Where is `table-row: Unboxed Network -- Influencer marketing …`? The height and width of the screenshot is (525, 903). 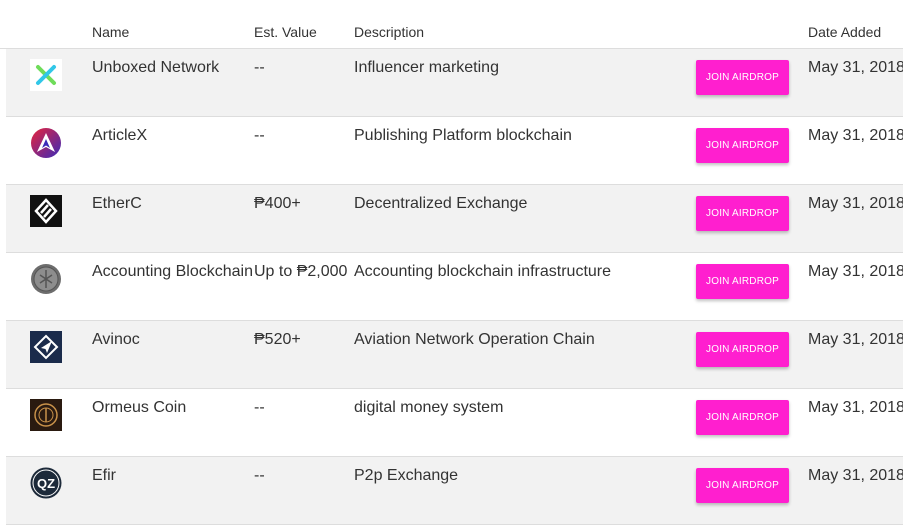 table-row: Unboxed Network -- Influencer marketing … is located at coordinates (454, 83).